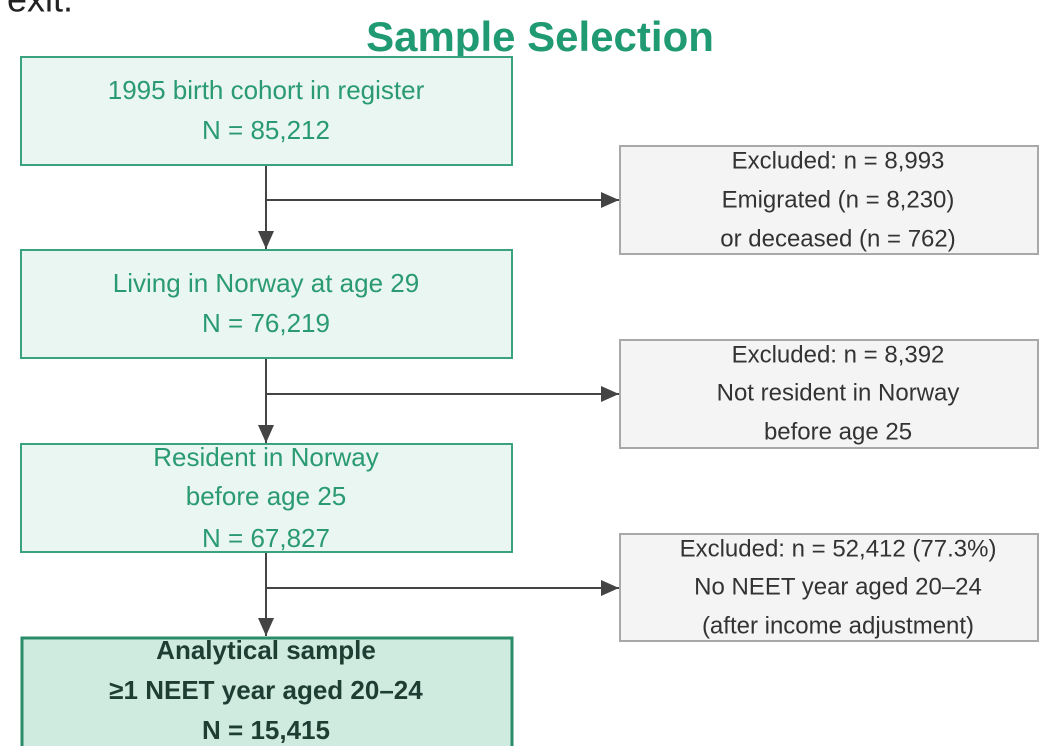 The height and width of the screenshot is (746, 1039). I want to click on final-text: ≥1 NEET year aged 20–24, so click(266, 690).